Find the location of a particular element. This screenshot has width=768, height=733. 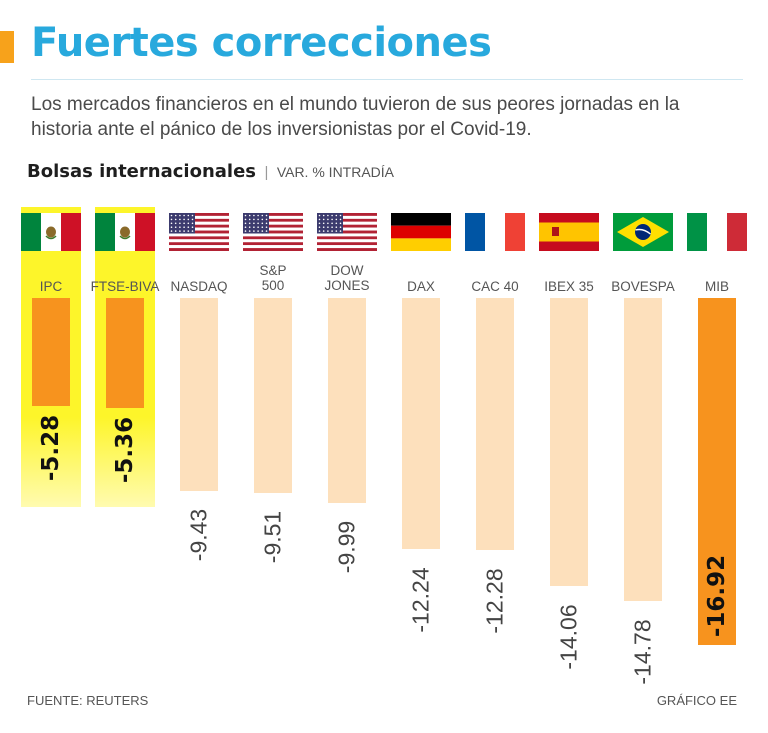

data-label-ibex-35: -14.06 is located at coordinates (568, 637).